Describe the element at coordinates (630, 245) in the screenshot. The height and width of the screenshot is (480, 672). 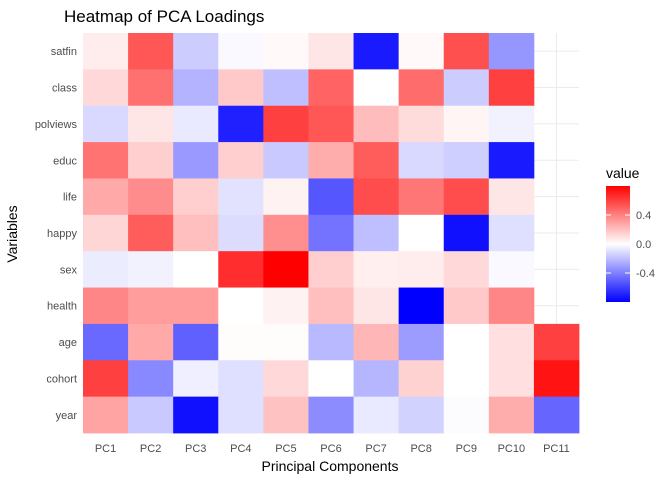
I see `legend-ticks: 0.4 0.0 -0.4` at that location.